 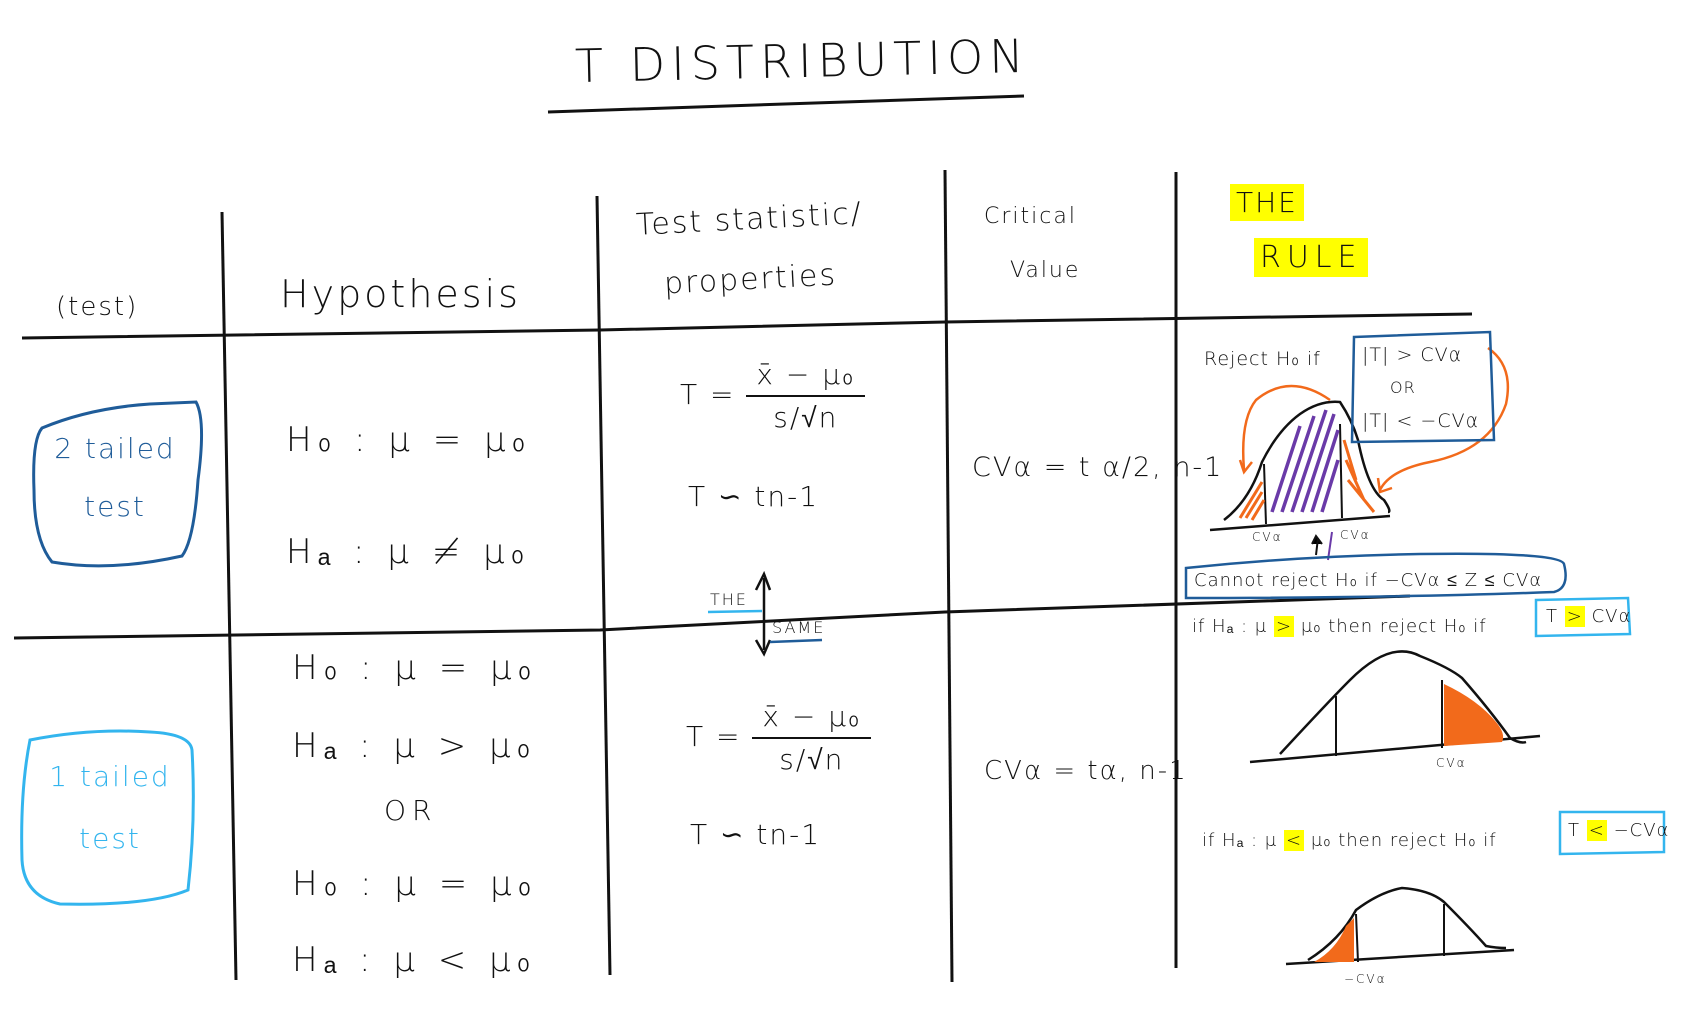 I want to click on one-tailed-label: 1 tailed test, so click(x=110, y=807).